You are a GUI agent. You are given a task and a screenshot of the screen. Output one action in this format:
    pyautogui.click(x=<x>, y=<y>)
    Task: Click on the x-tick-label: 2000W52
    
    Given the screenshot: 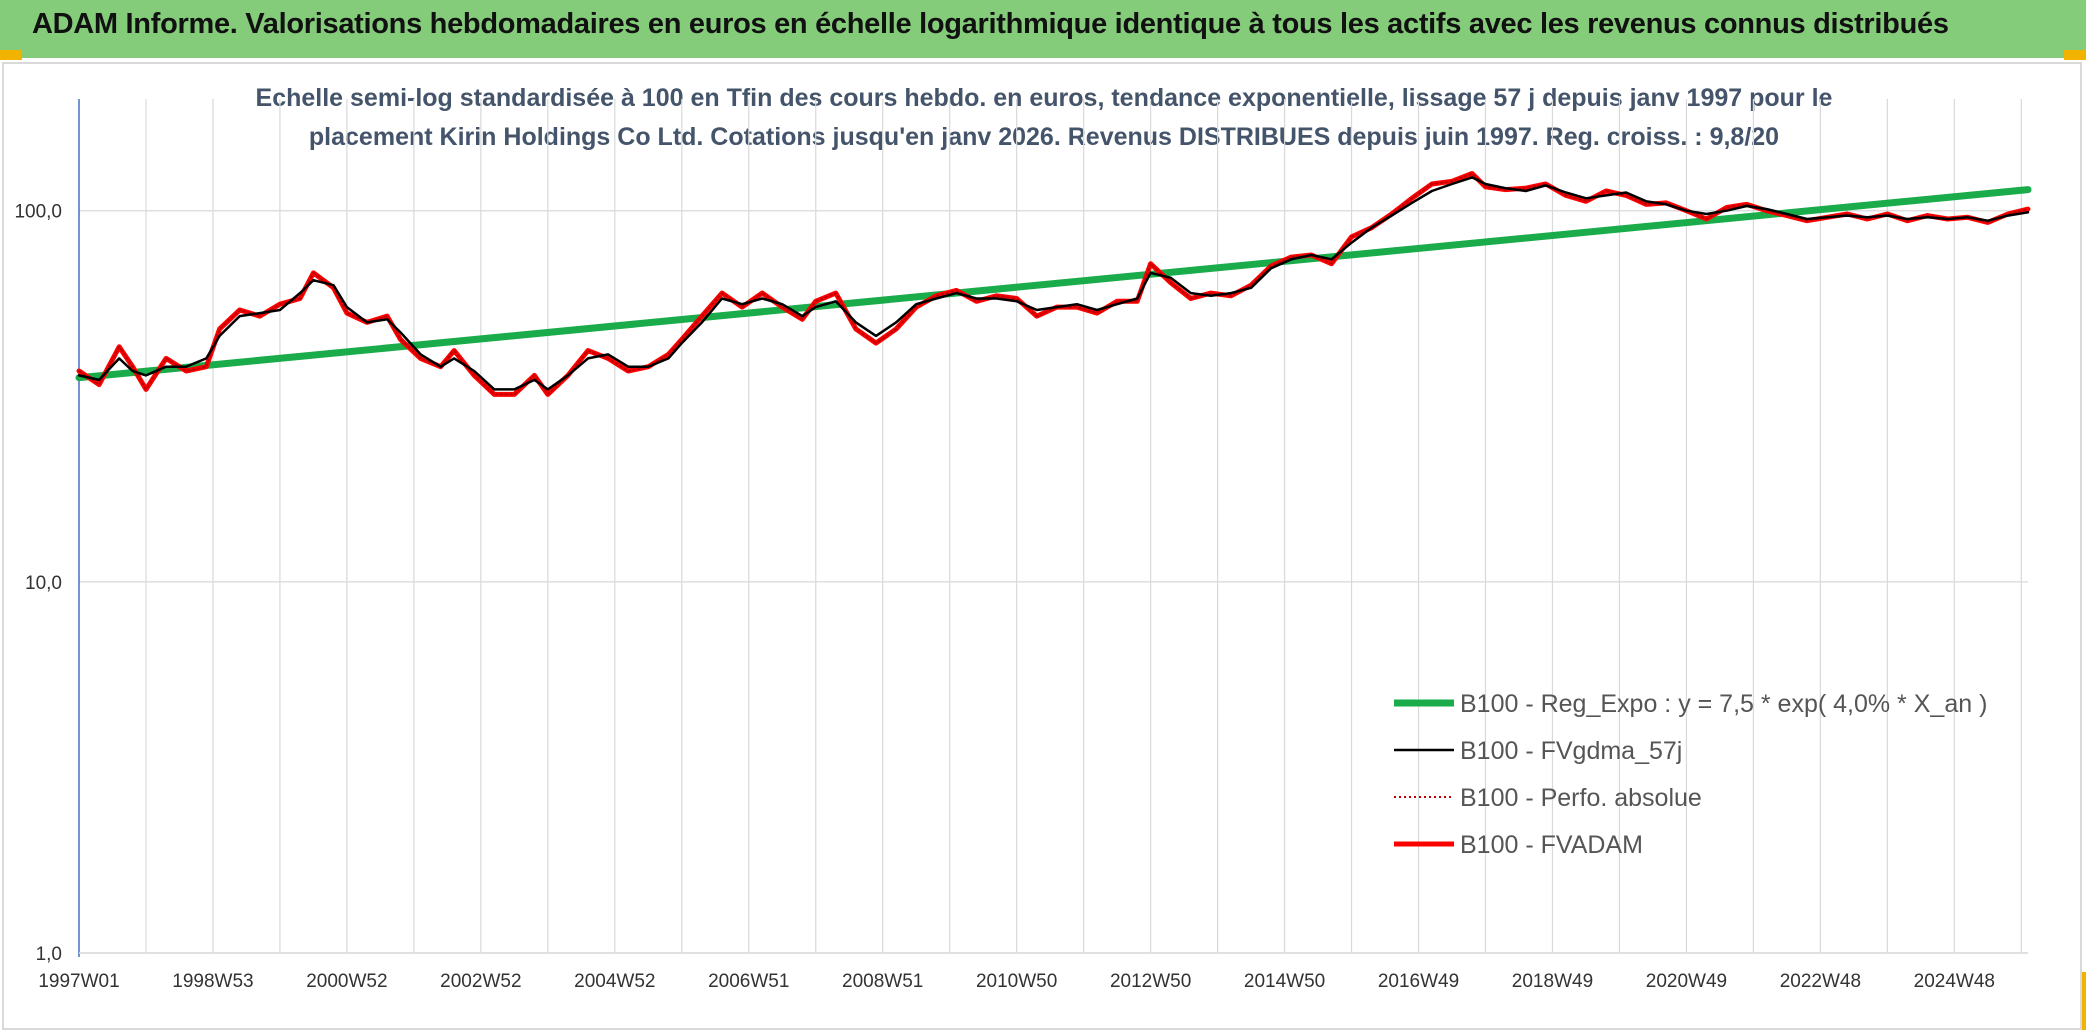 What is the action you would take?
    pyautogui.click(x=346, y=981)
    